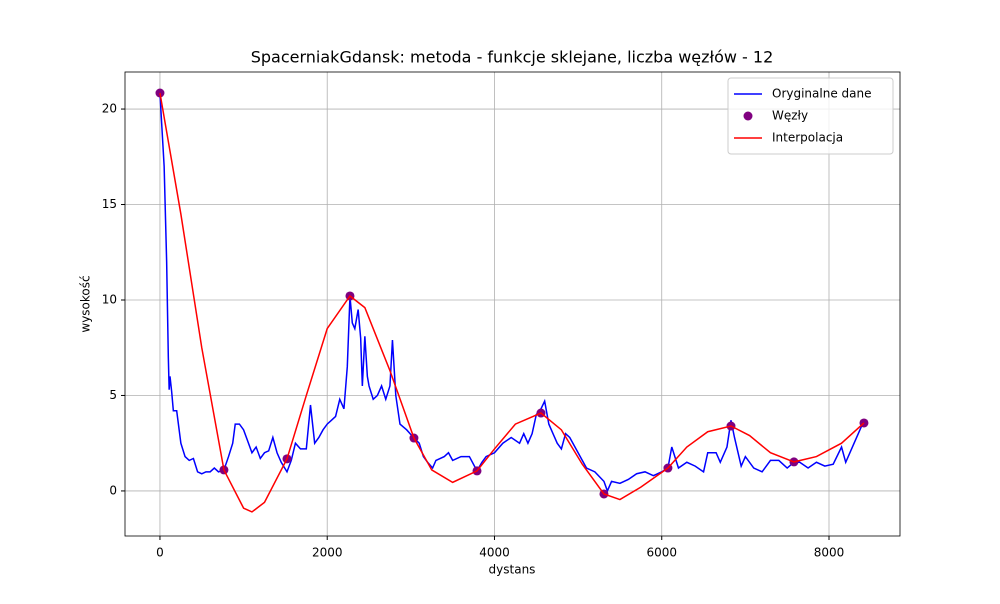 Image resolution: width=1000 pixels, height=604 pixels. I want to click on x-tick-label: 2000, so click(327, 553).